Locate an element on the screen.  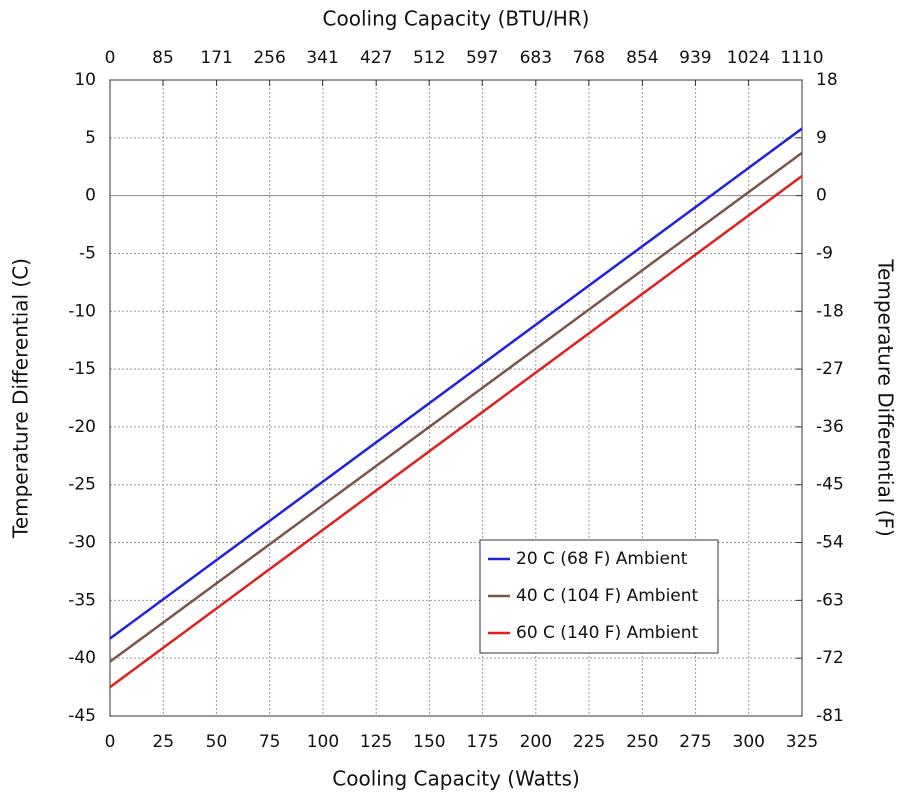
y2-tick-label: -36 is located at coordinates (830, 427).